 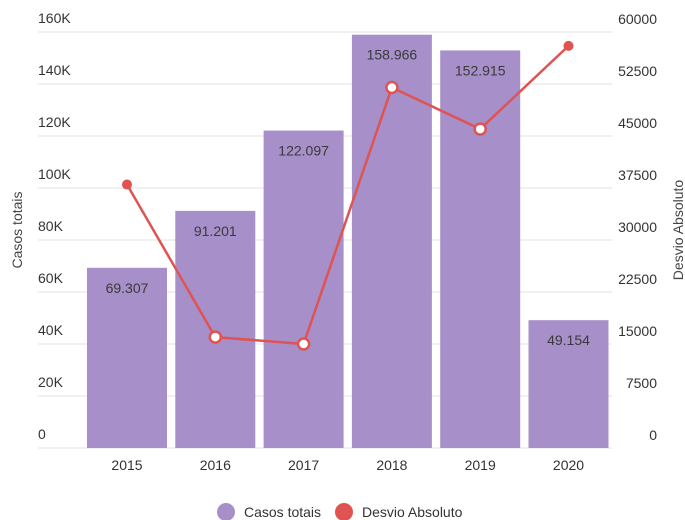 I want to click on legend-label-bars: Casos totais, so click(x=282, y=512).